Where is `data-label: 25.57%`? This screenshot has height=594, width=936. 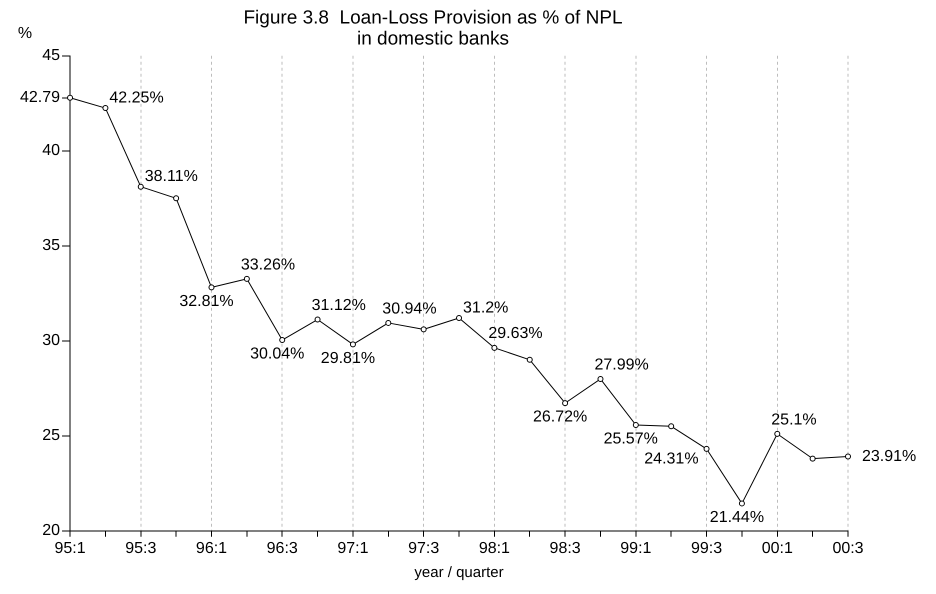
data-label: 25.57% is located at coordinates (631, 439).